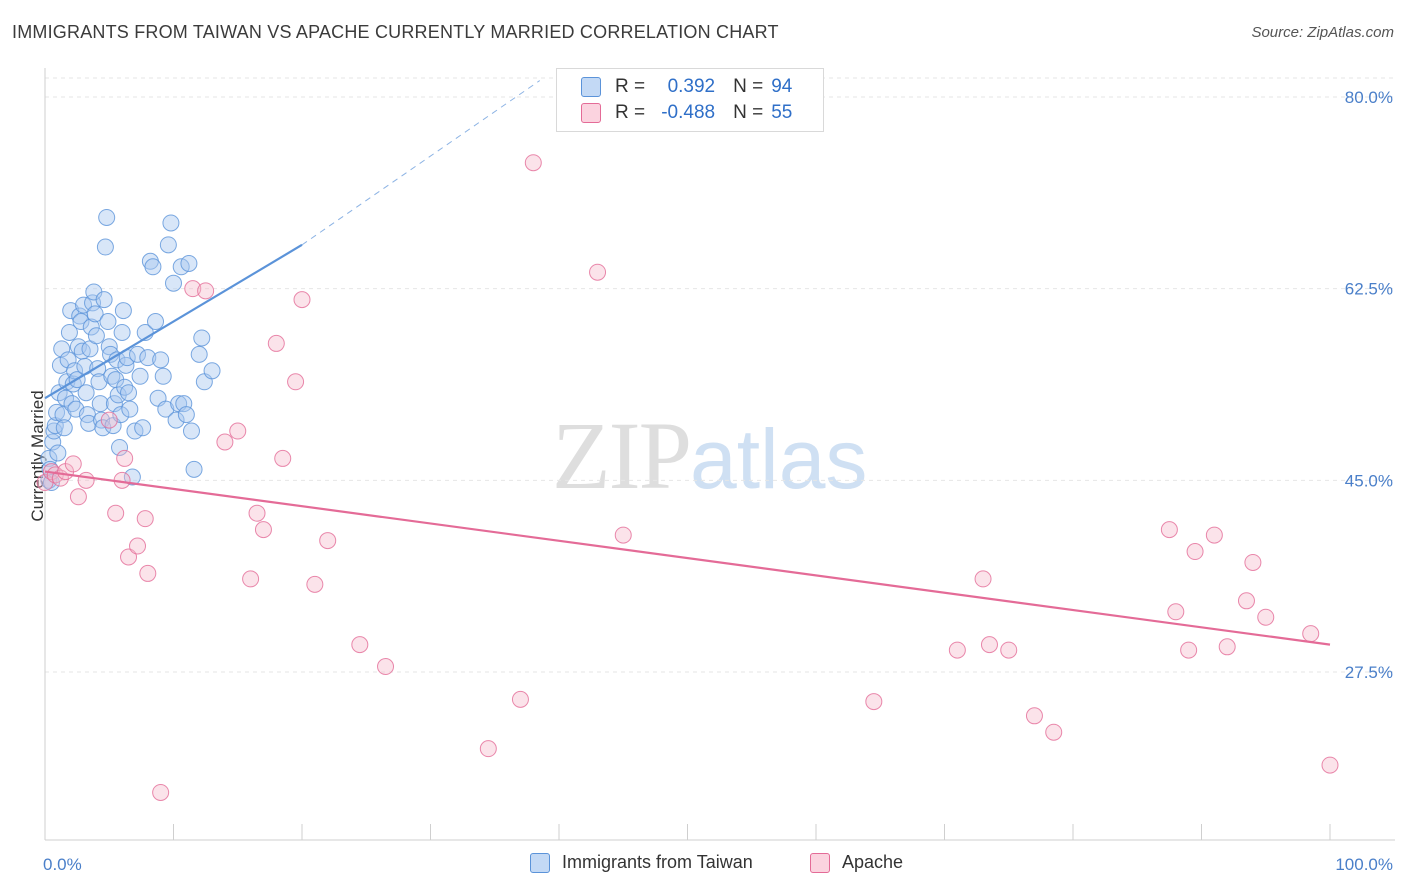  I want to click on series-legend: Immigrants from Taiwan Apache, so click(703, 865).